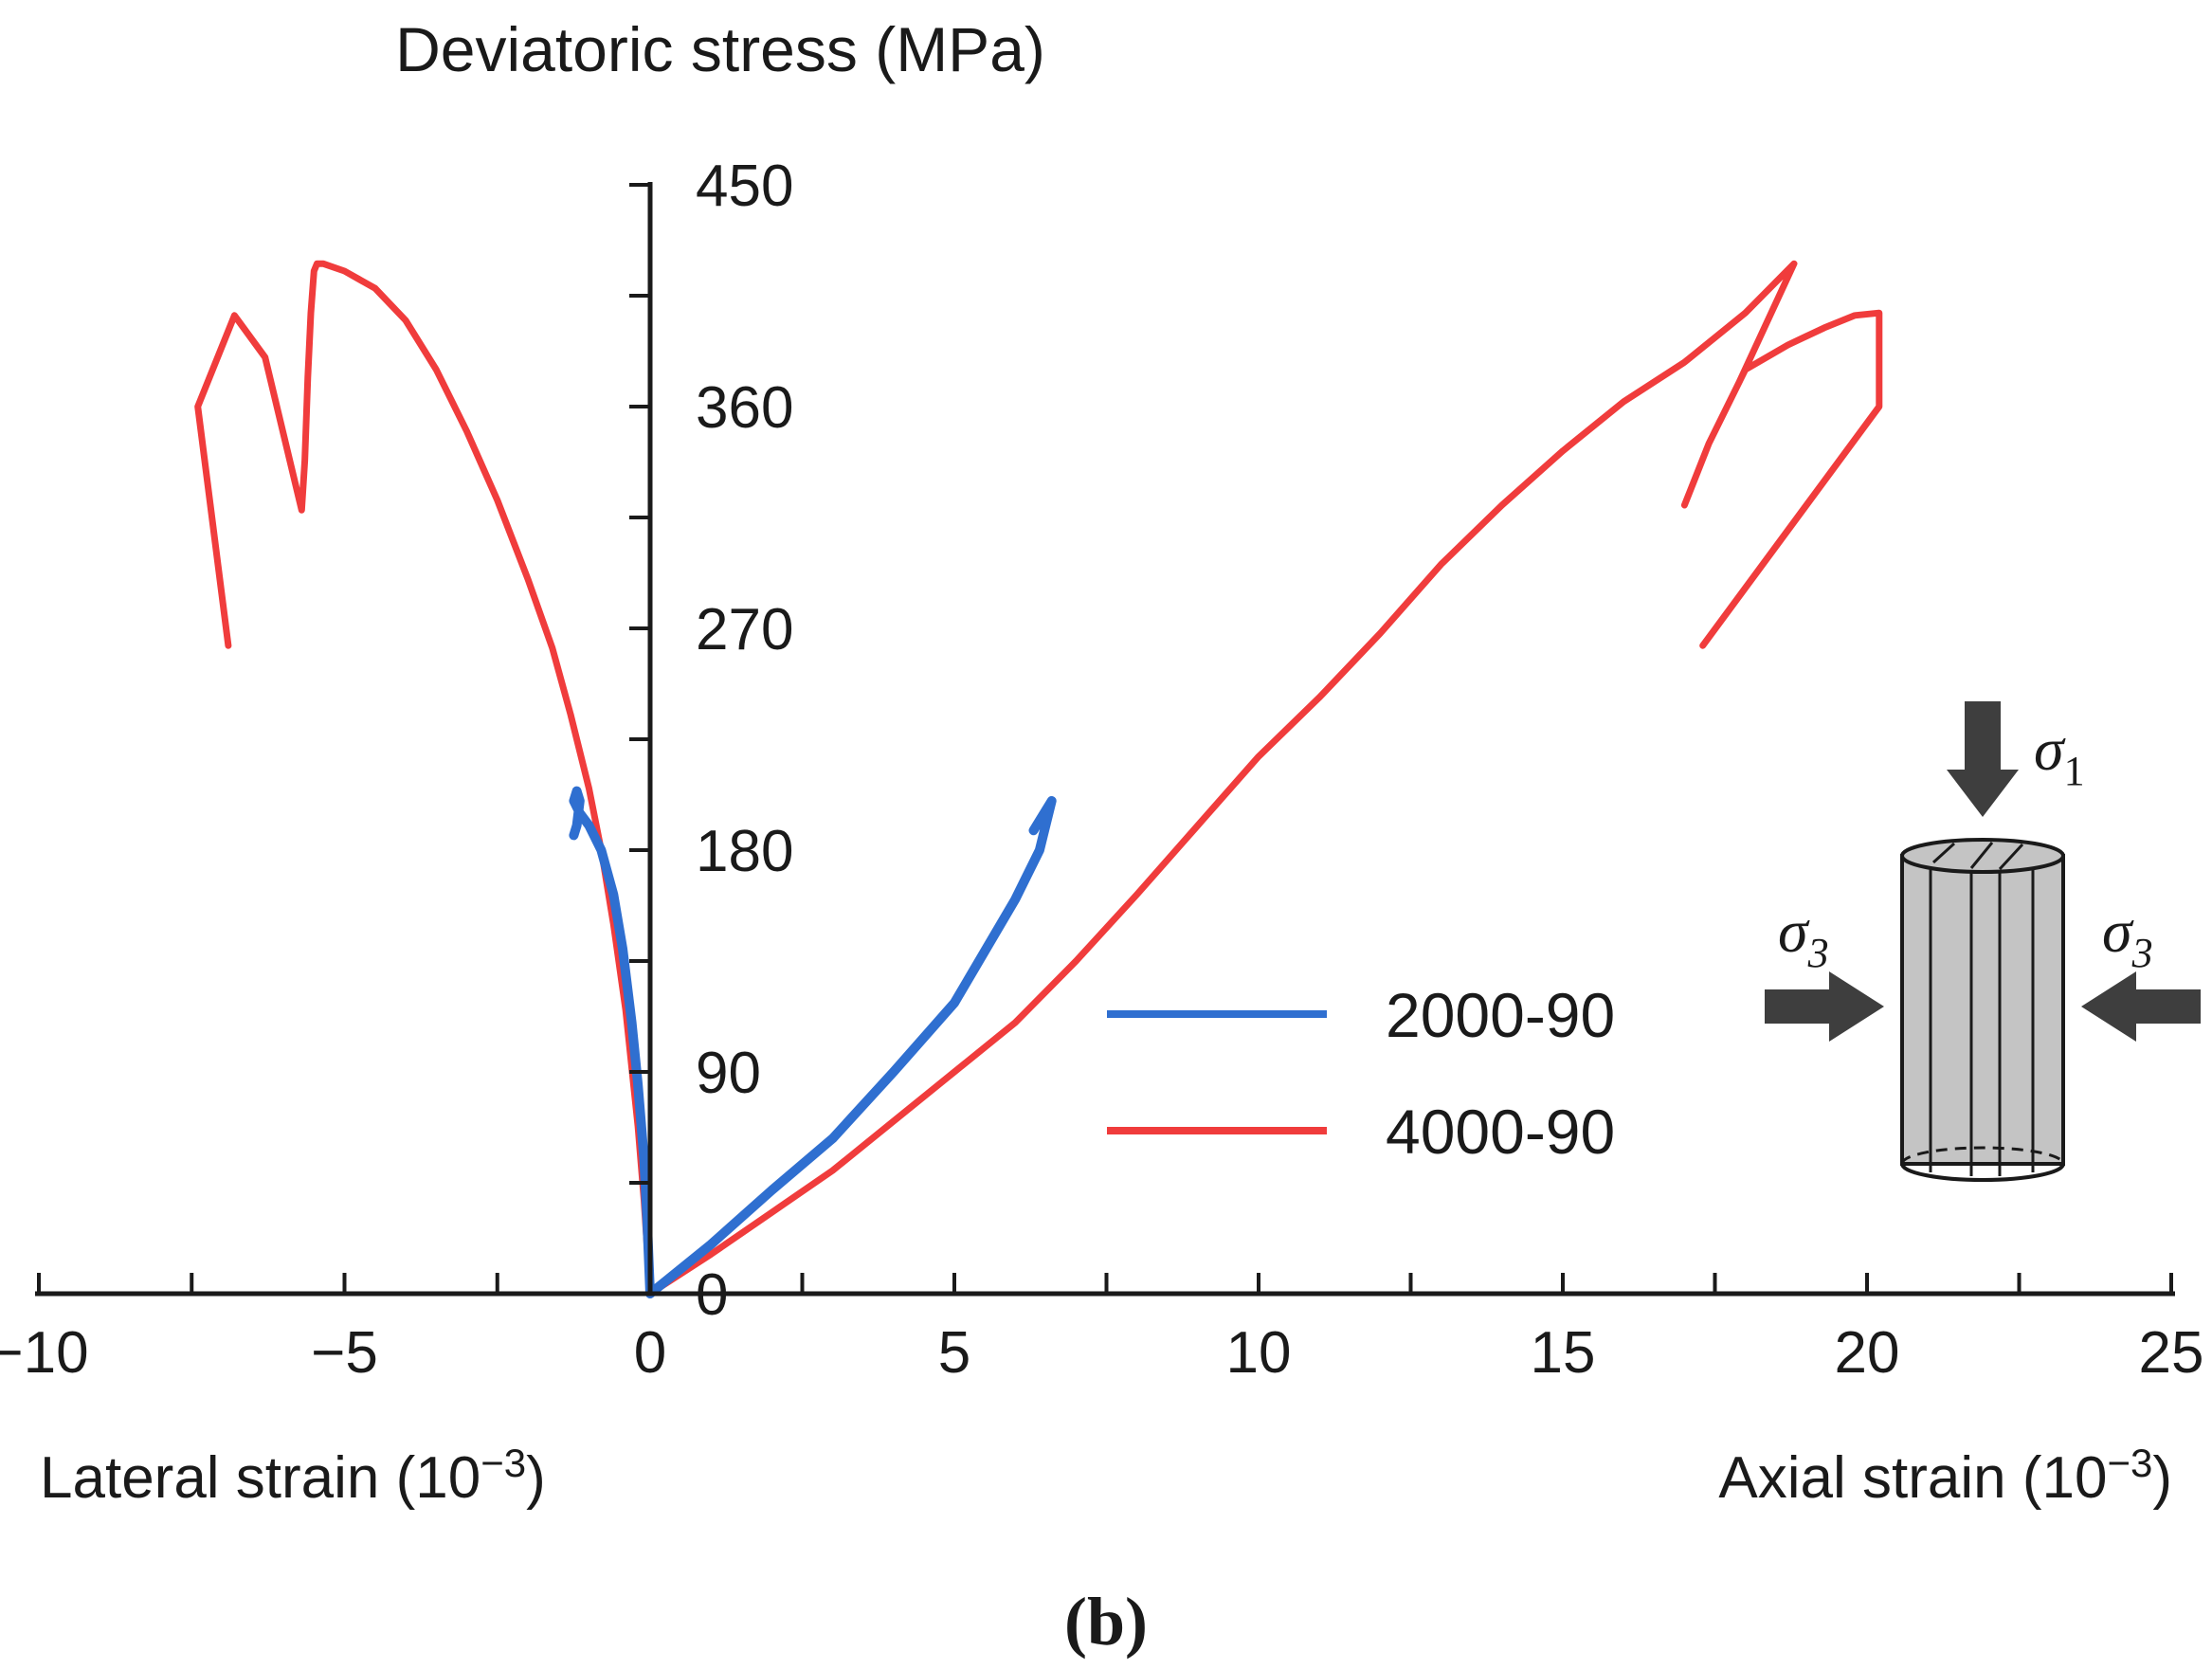  What do you see at coordinates (744, 851) in the screenshot?
I see `y-tick-label: 180` at bounding box center [744, 851].